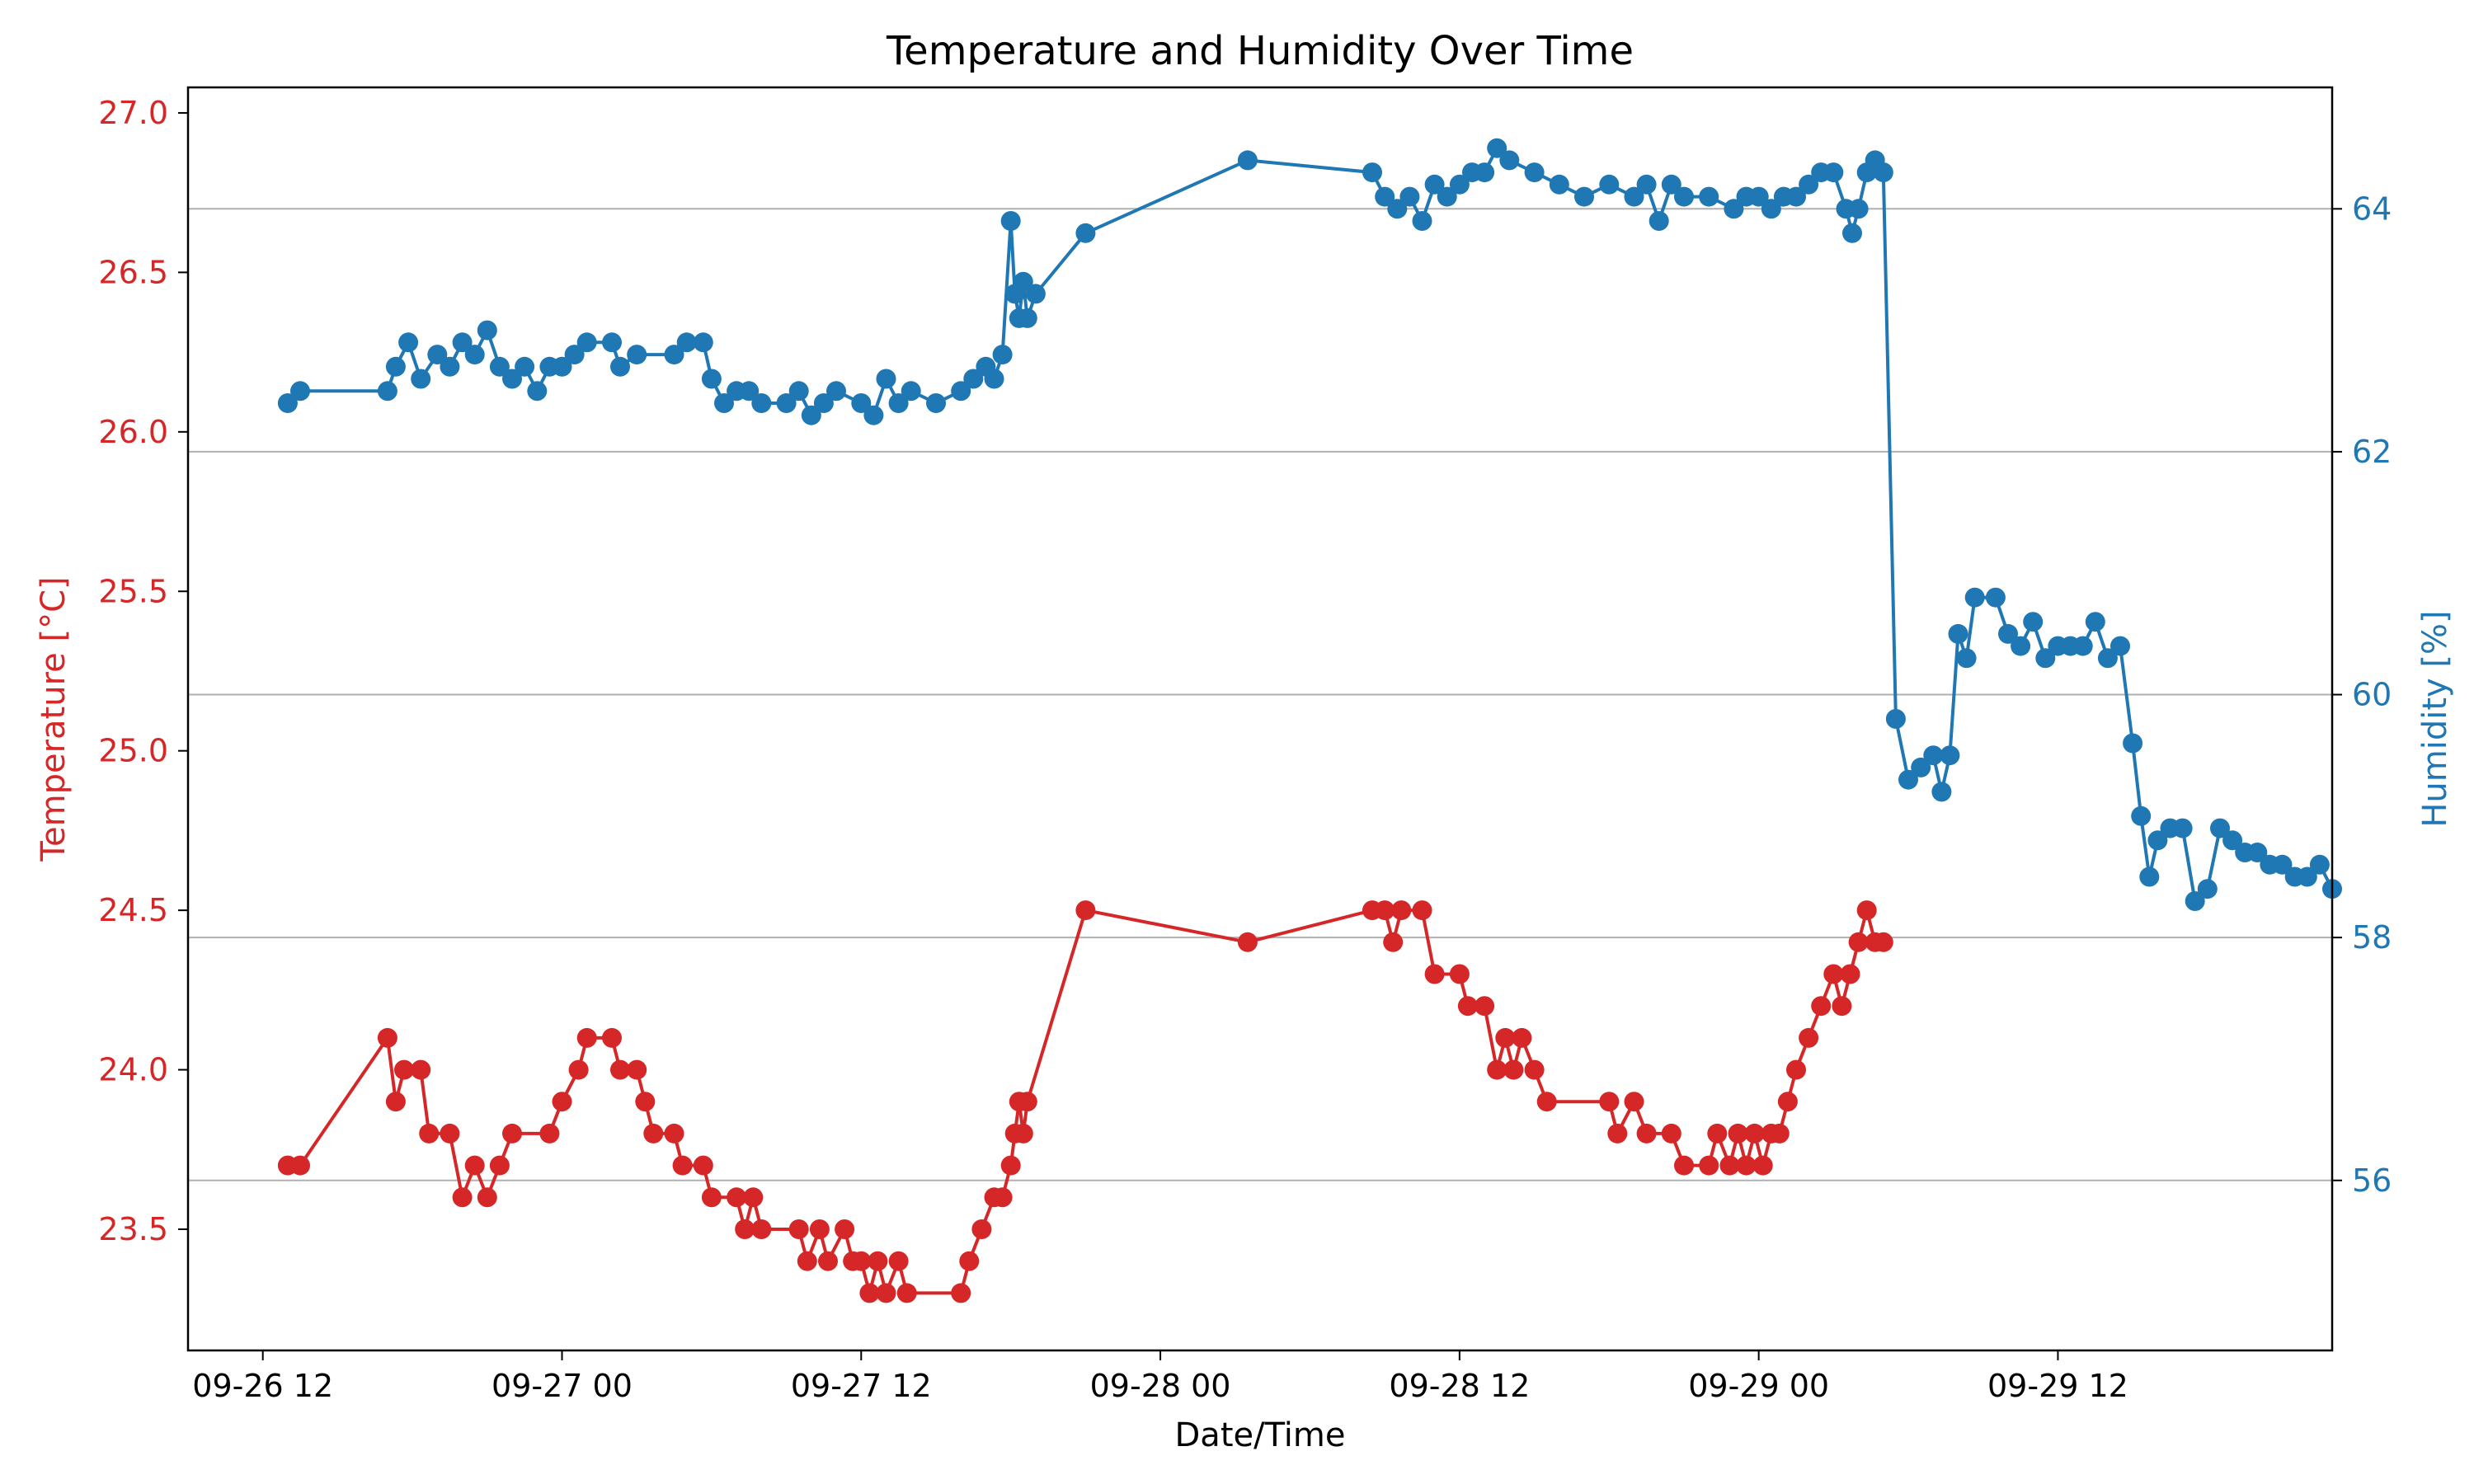 Image resolution: width=2474 pixels, height=1484 pixels. I want to click on y-left-tick-label-0: 23.5, so click(133, 1229).